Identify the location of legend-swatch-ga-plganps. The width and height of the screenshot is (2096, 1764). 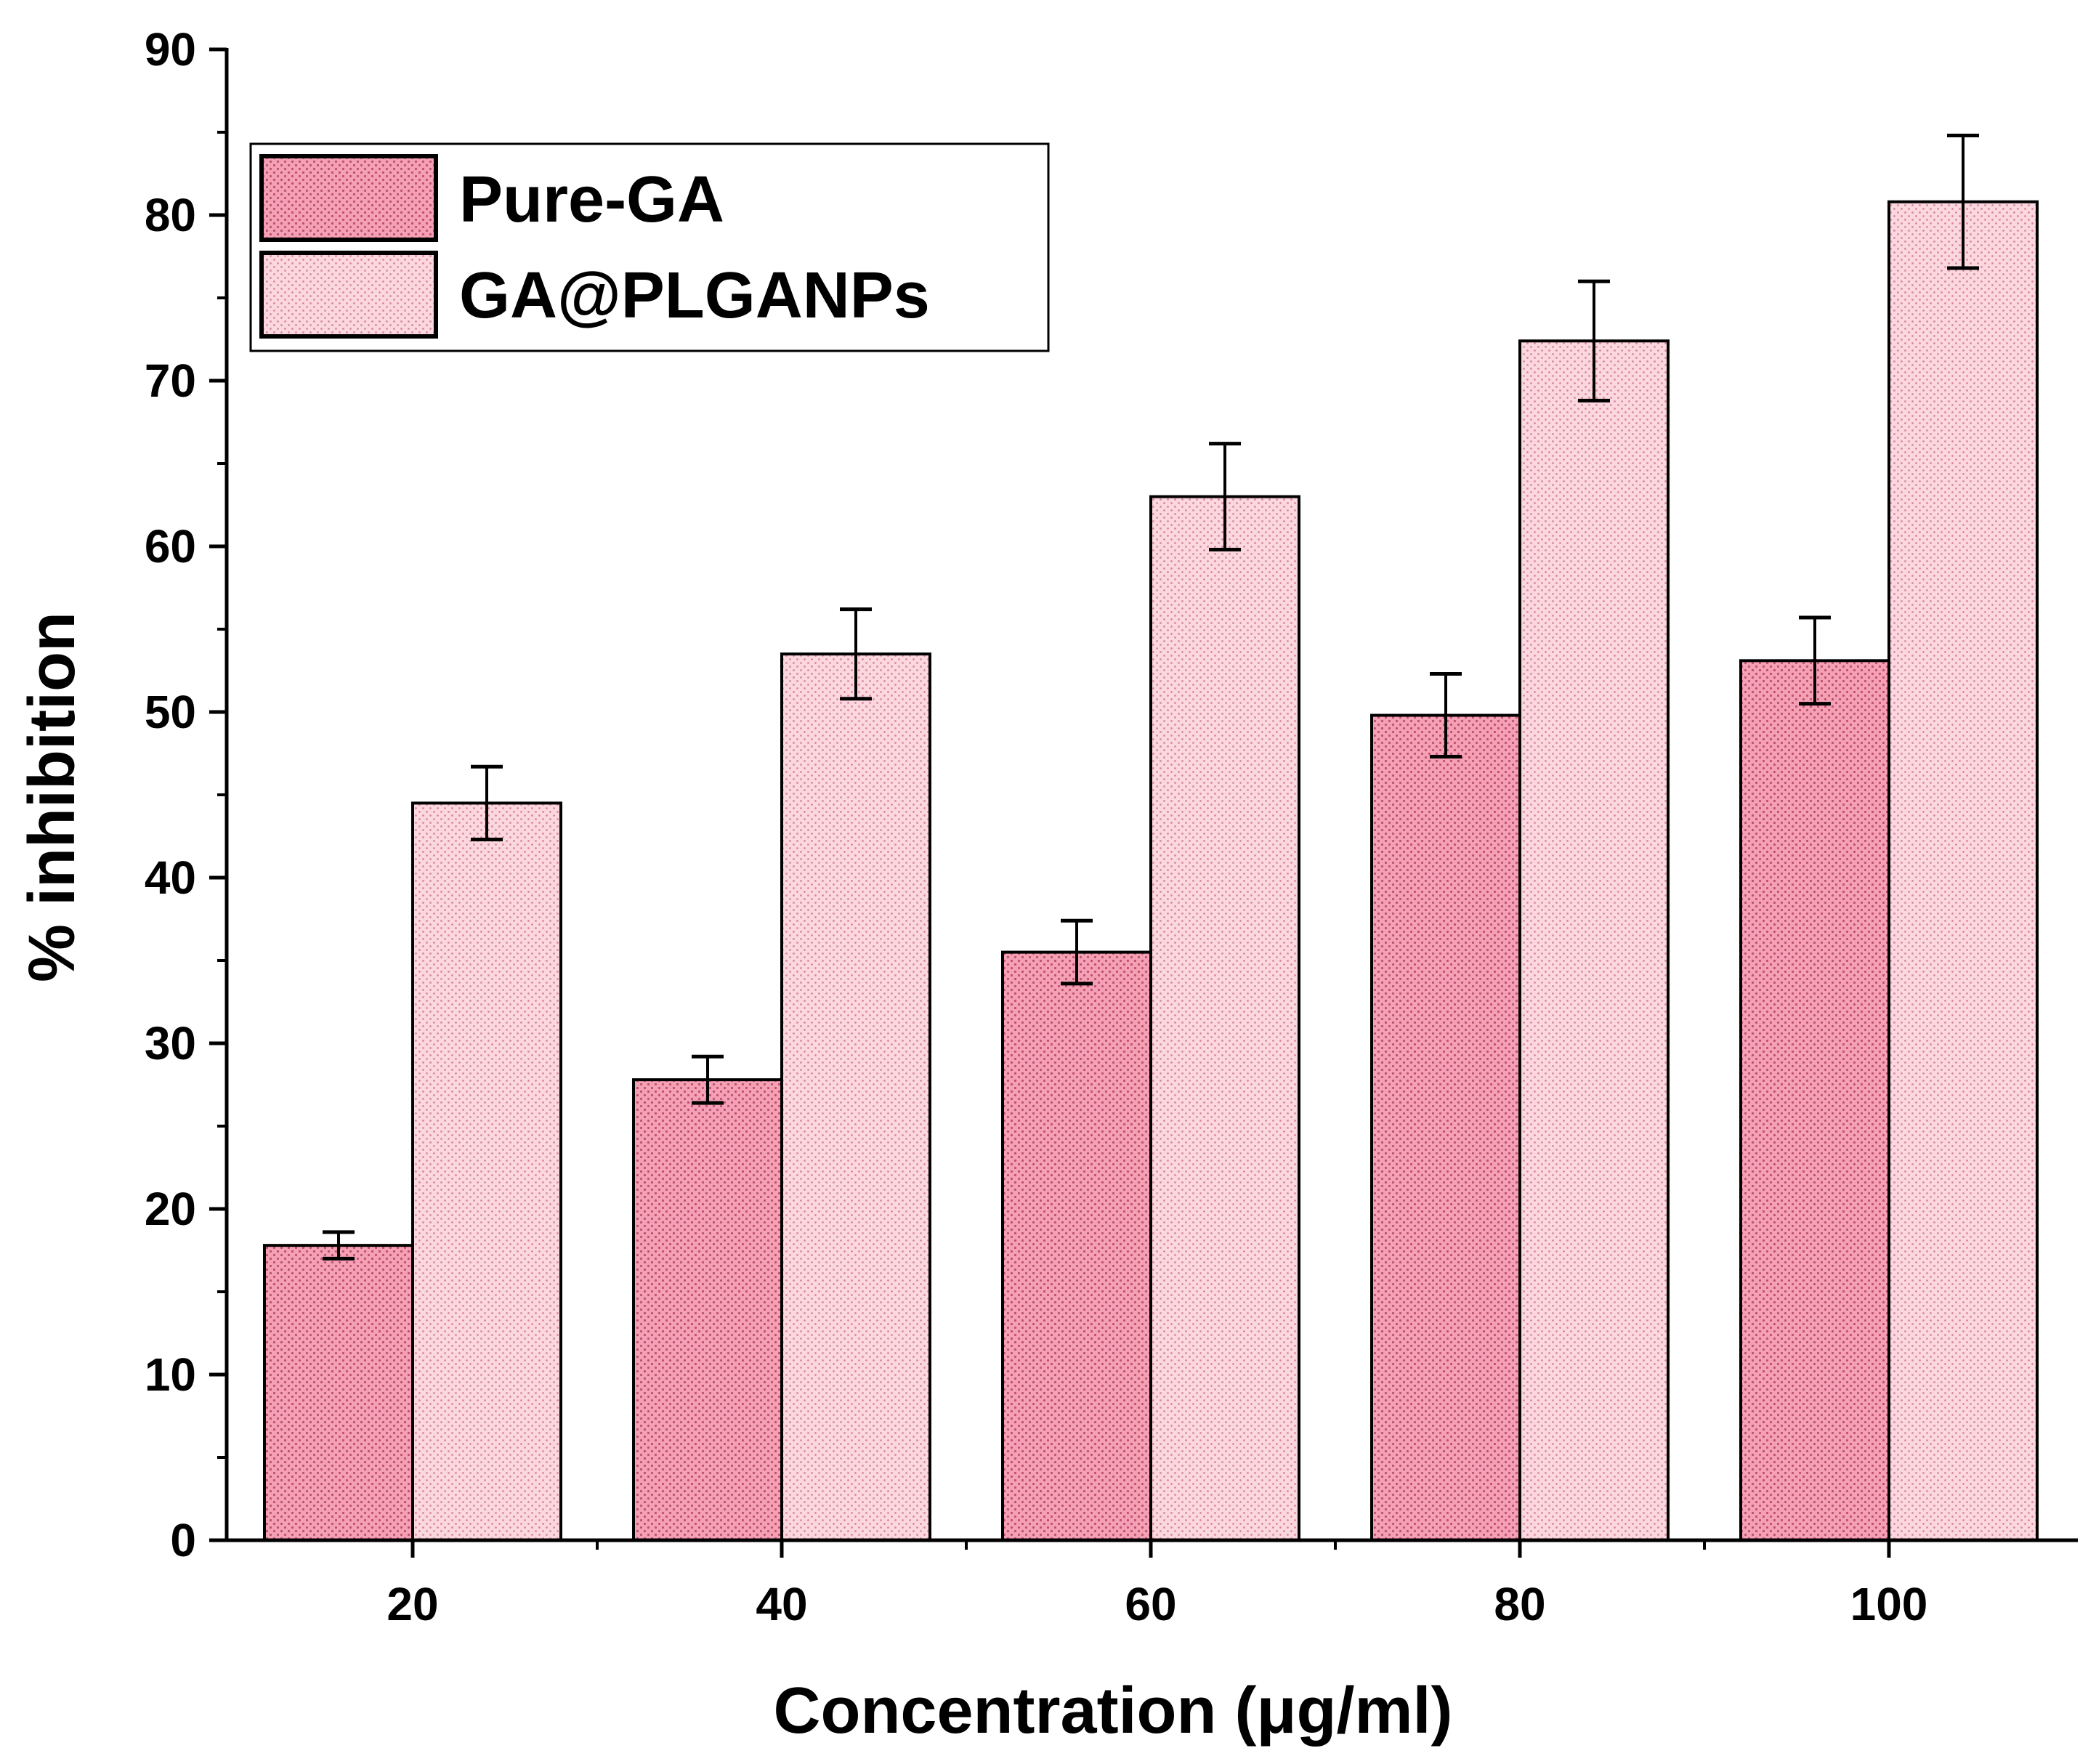
(348, 295).